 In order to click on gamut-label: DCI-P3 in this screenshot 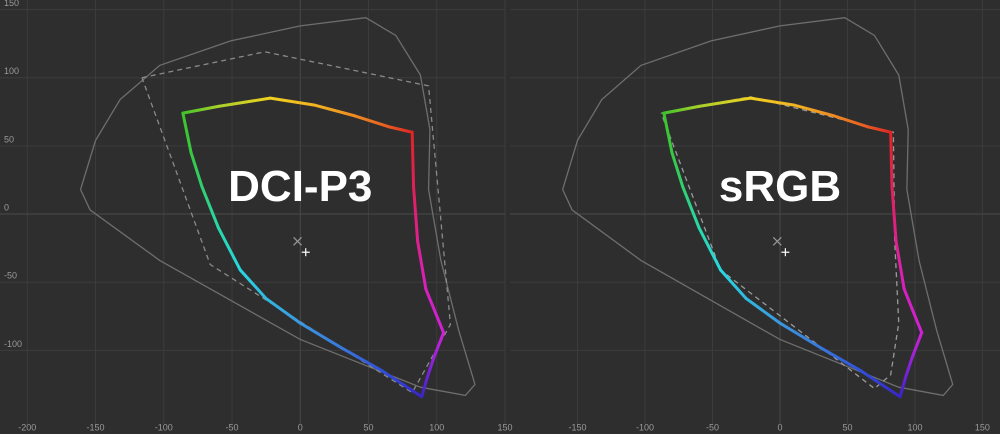, I will do `click(300, 186)`.